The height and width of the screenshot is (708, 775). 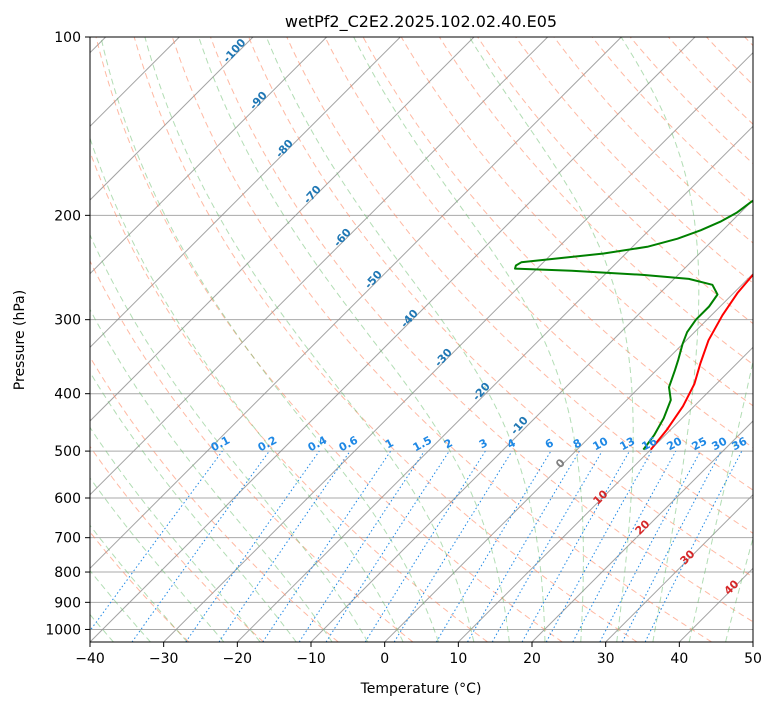 What do you see at coordinates (90, 659) in the screenshot?
I see `x-tick-label: −40` at bounding box center [90, 659].